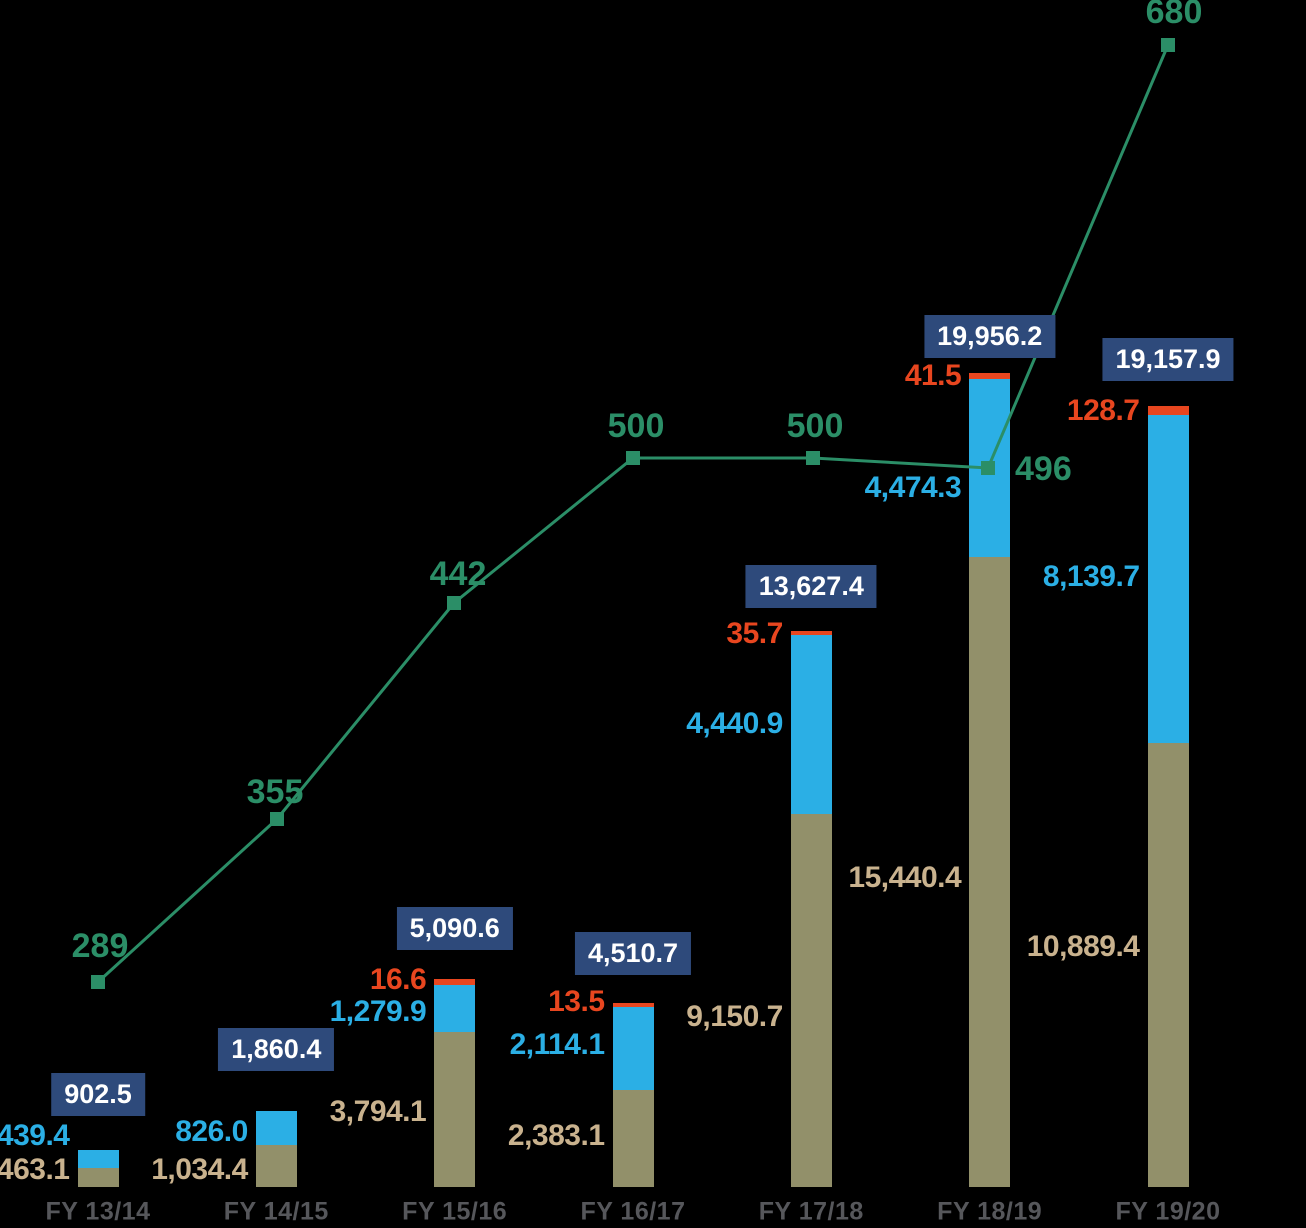 The width and height of the screenshot is (1306, 1228). Describe the element at coordinates (933, 375) in the screenshot. I see `red-value-label-fy-18-19: 41.5` at that location.